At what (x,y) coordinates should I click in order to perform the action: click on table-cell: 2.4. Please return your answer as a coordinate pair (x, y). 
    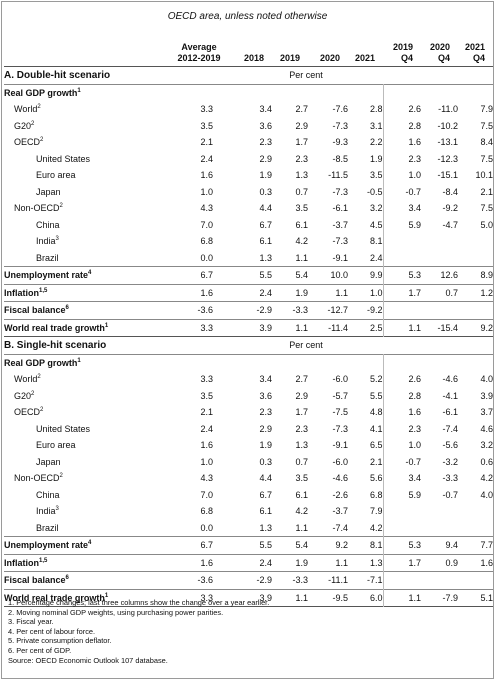
    Looking at the image, I should click on (376, 257).